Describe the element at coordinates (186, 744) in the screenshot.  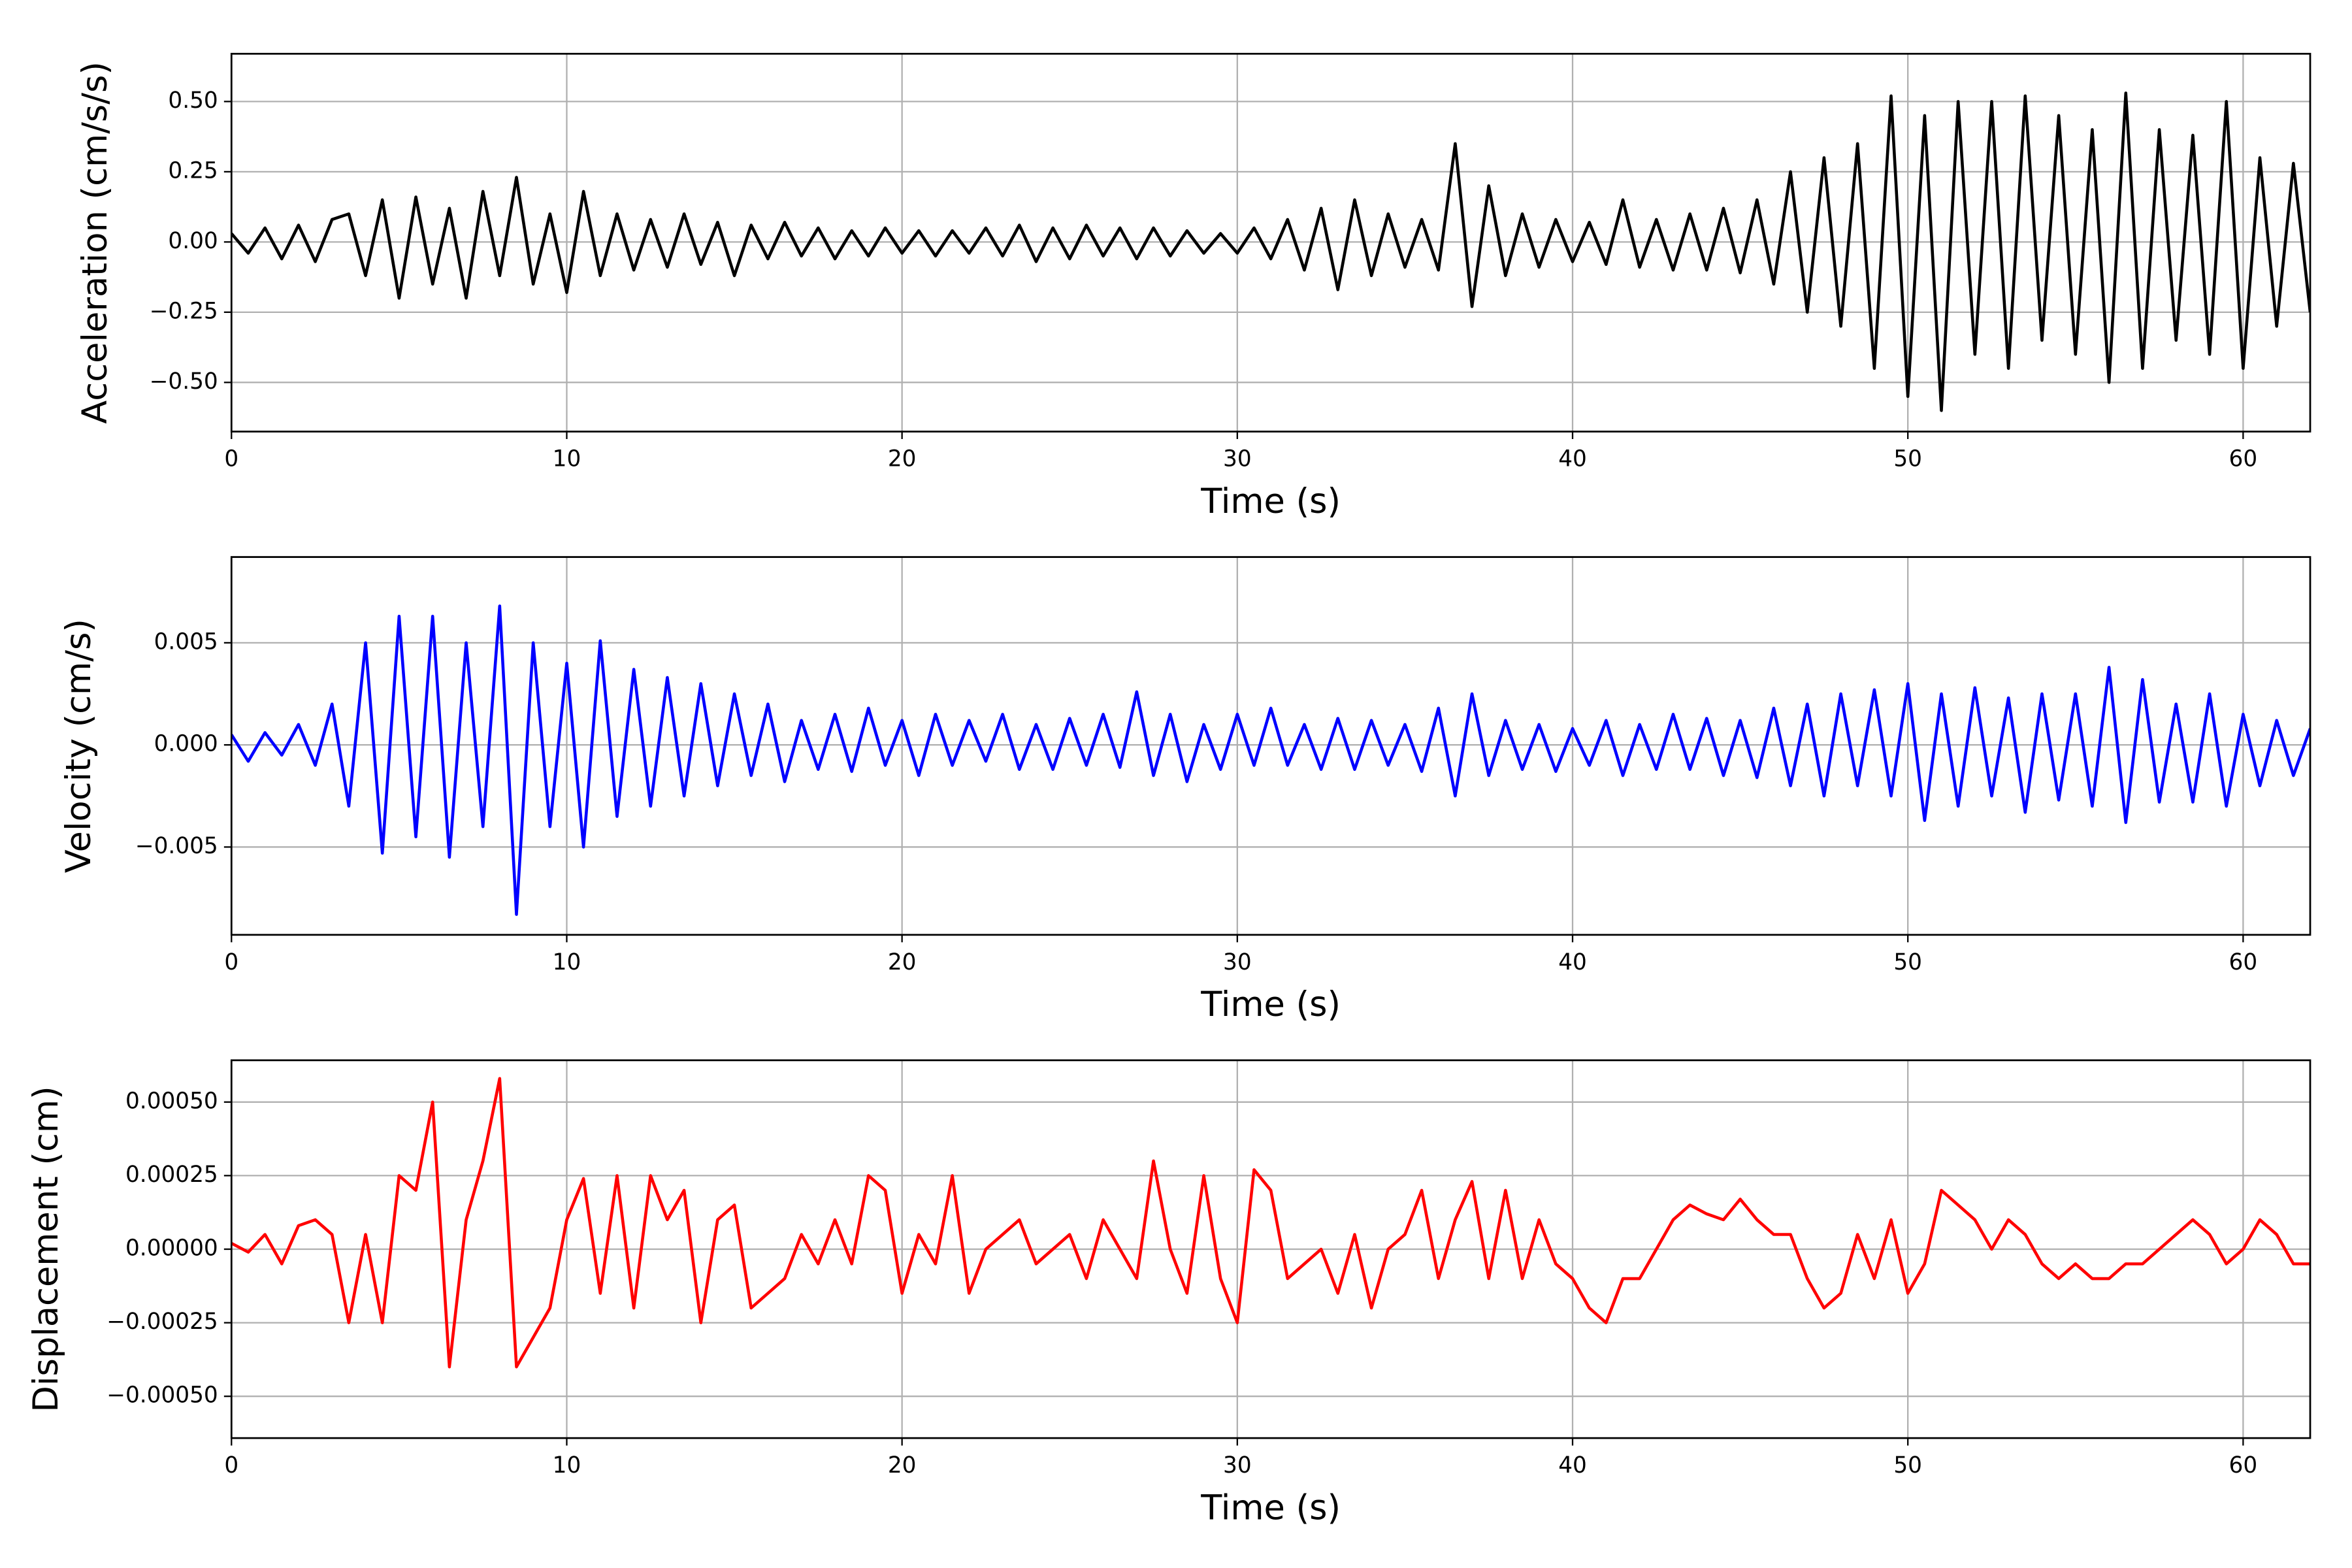
I see `y-tick-label: 0.000` at that location.